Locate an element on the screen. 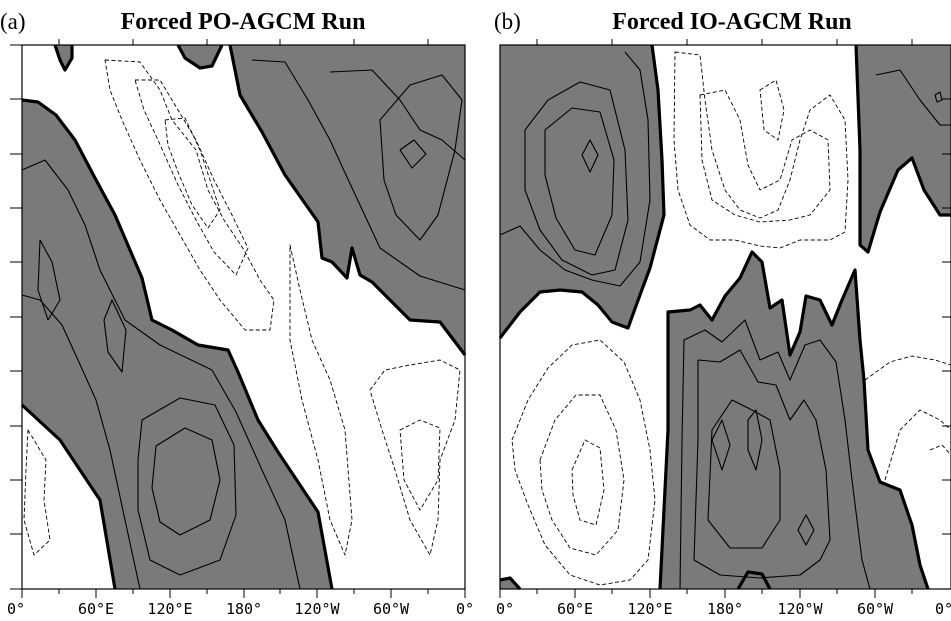 The image size is (951, 621). panel-a-shade-northeast is located at coordinates (347, 200).